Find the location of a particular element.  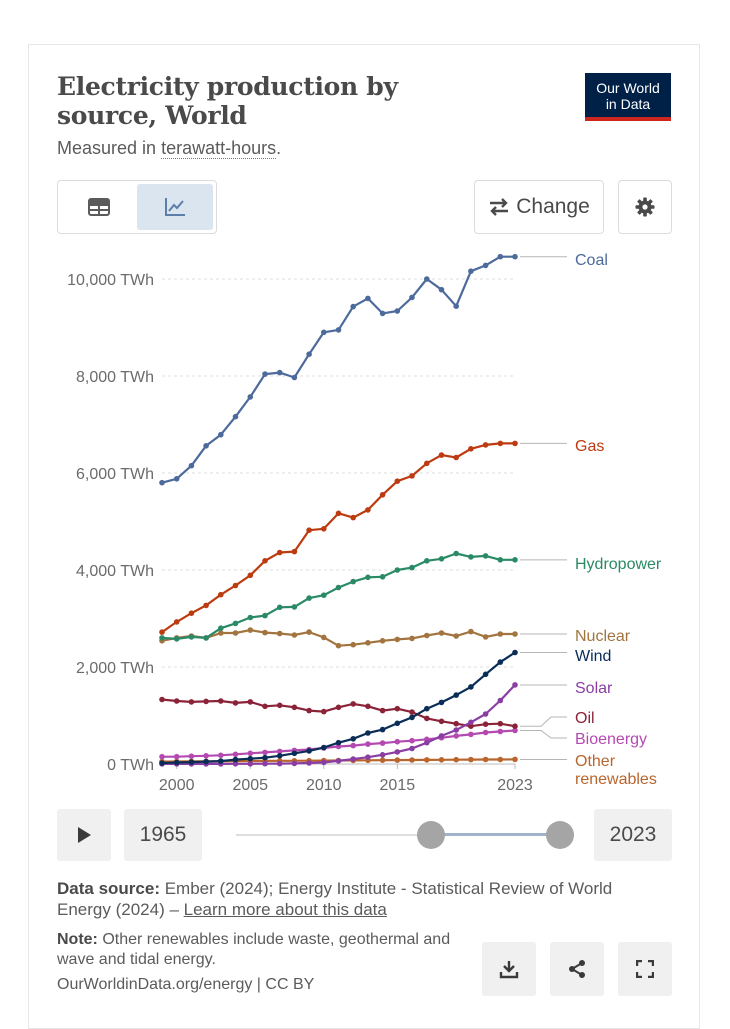

series-label-bioenergy: Bioenergy is located at coordinates (611, 739).